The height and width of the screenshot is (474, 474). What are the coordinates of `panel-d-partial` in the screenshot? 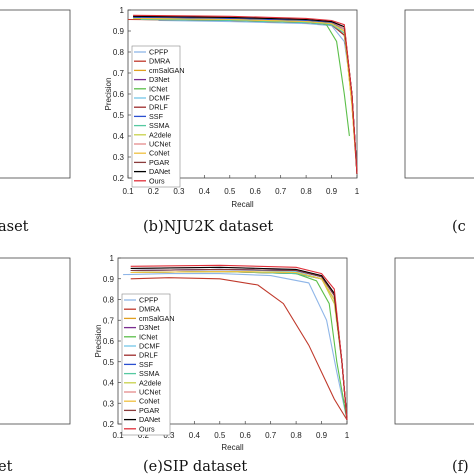 It's located at (35, 341).